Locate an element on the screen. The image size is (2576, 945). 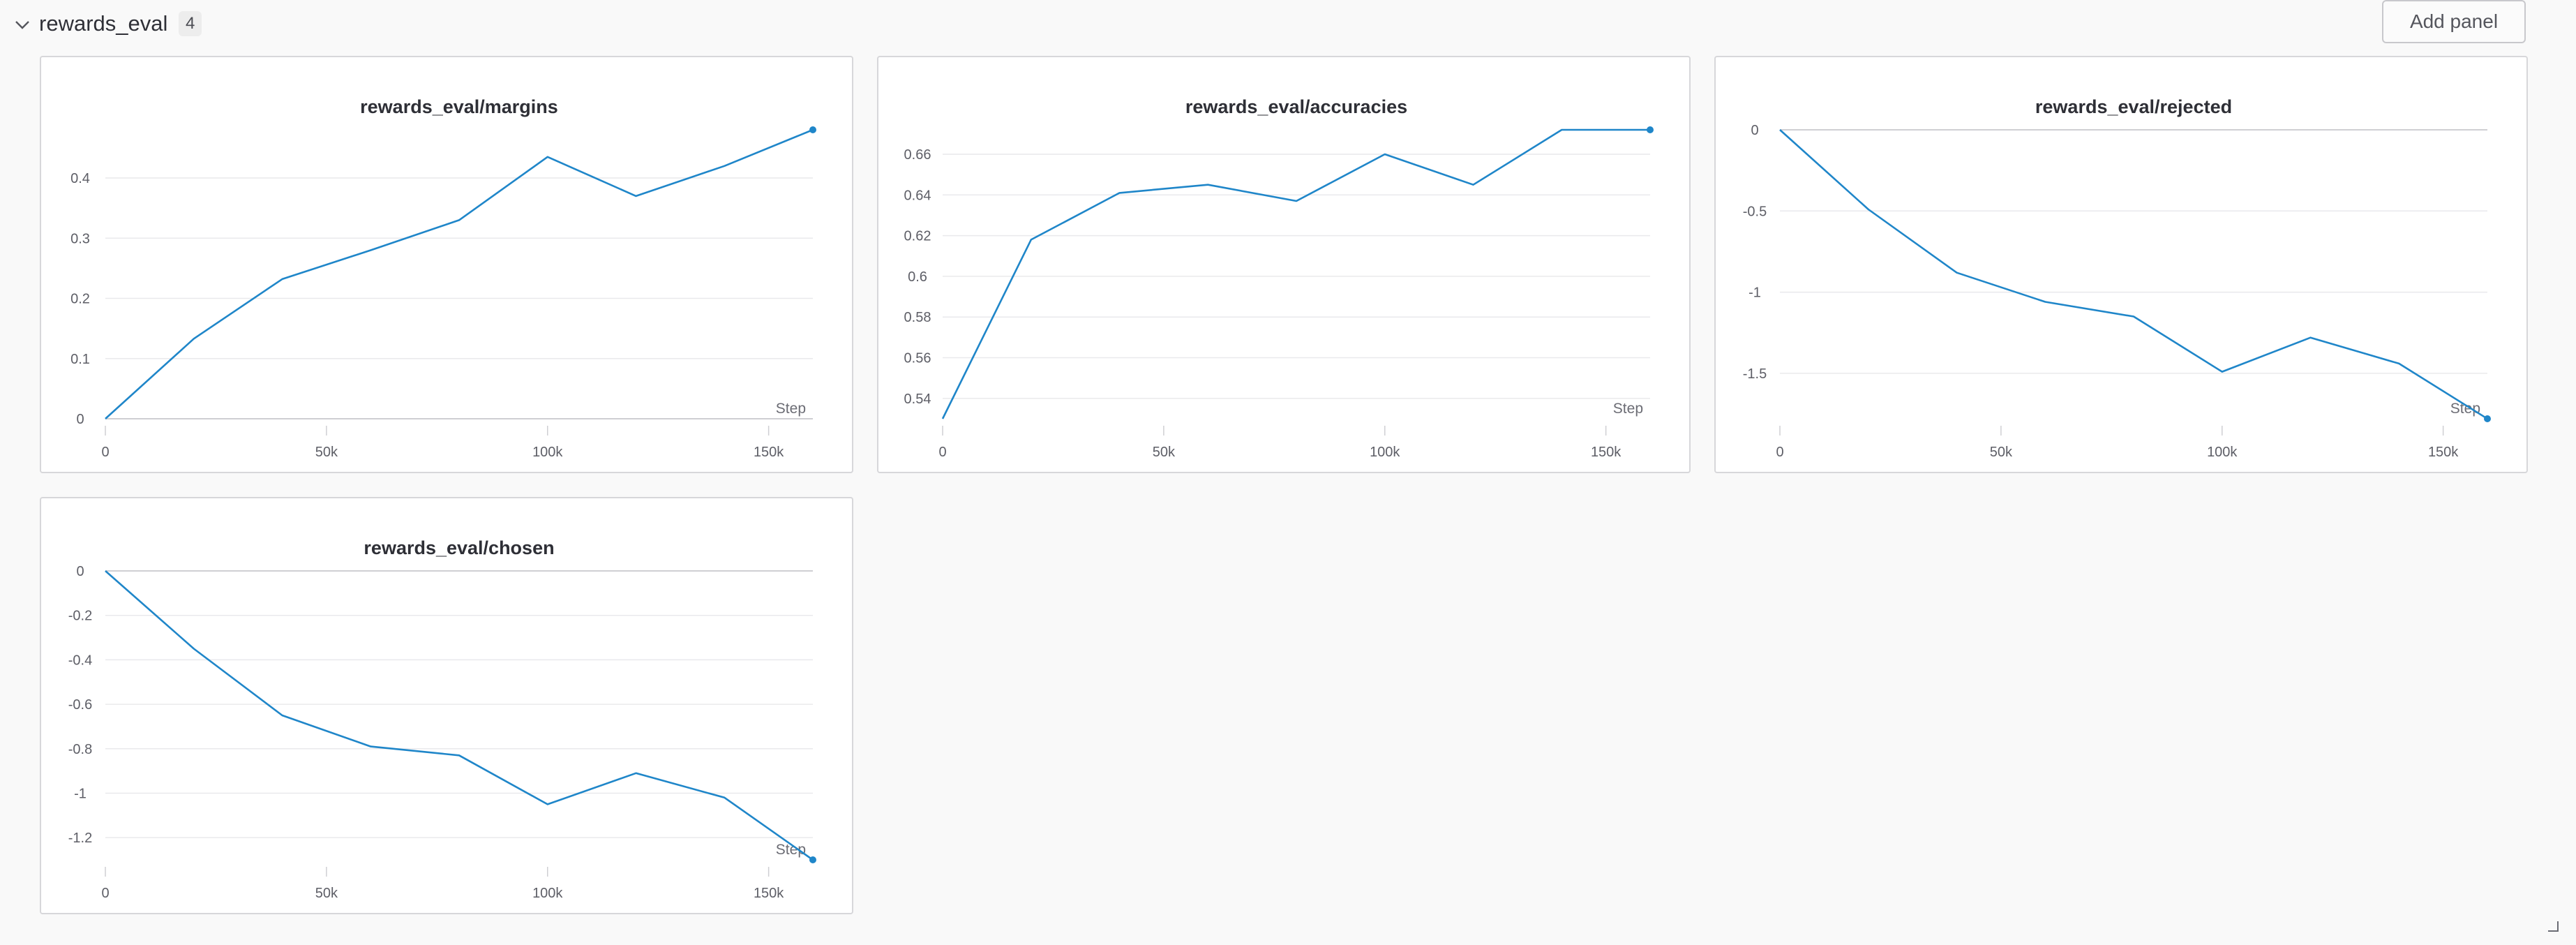
y-tick-label: 0.56 is located at coordinates (917, 358).